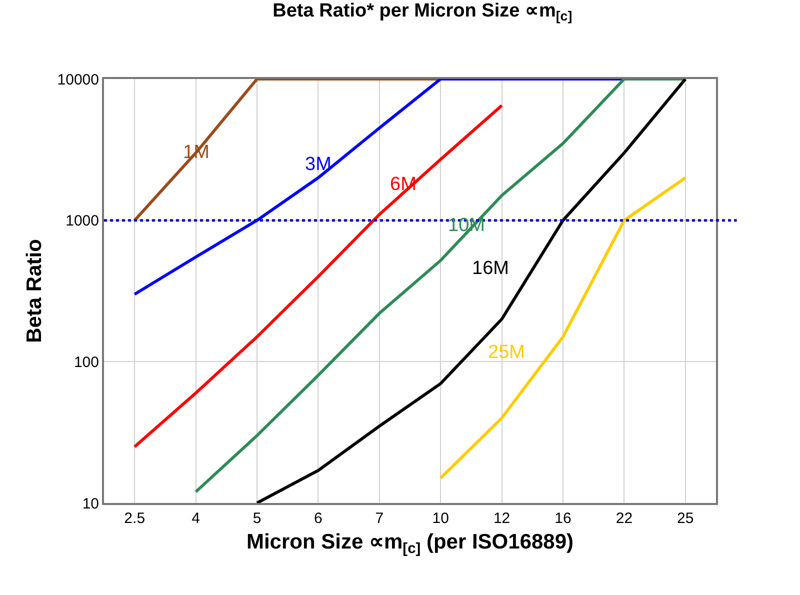 The image size is (800, 595). Describe the element at coordinates (422, 12) in the screenshot. I see `chart-title: Beta Ratio* per Micron Size ∝m$_{[c]}$` at that location.